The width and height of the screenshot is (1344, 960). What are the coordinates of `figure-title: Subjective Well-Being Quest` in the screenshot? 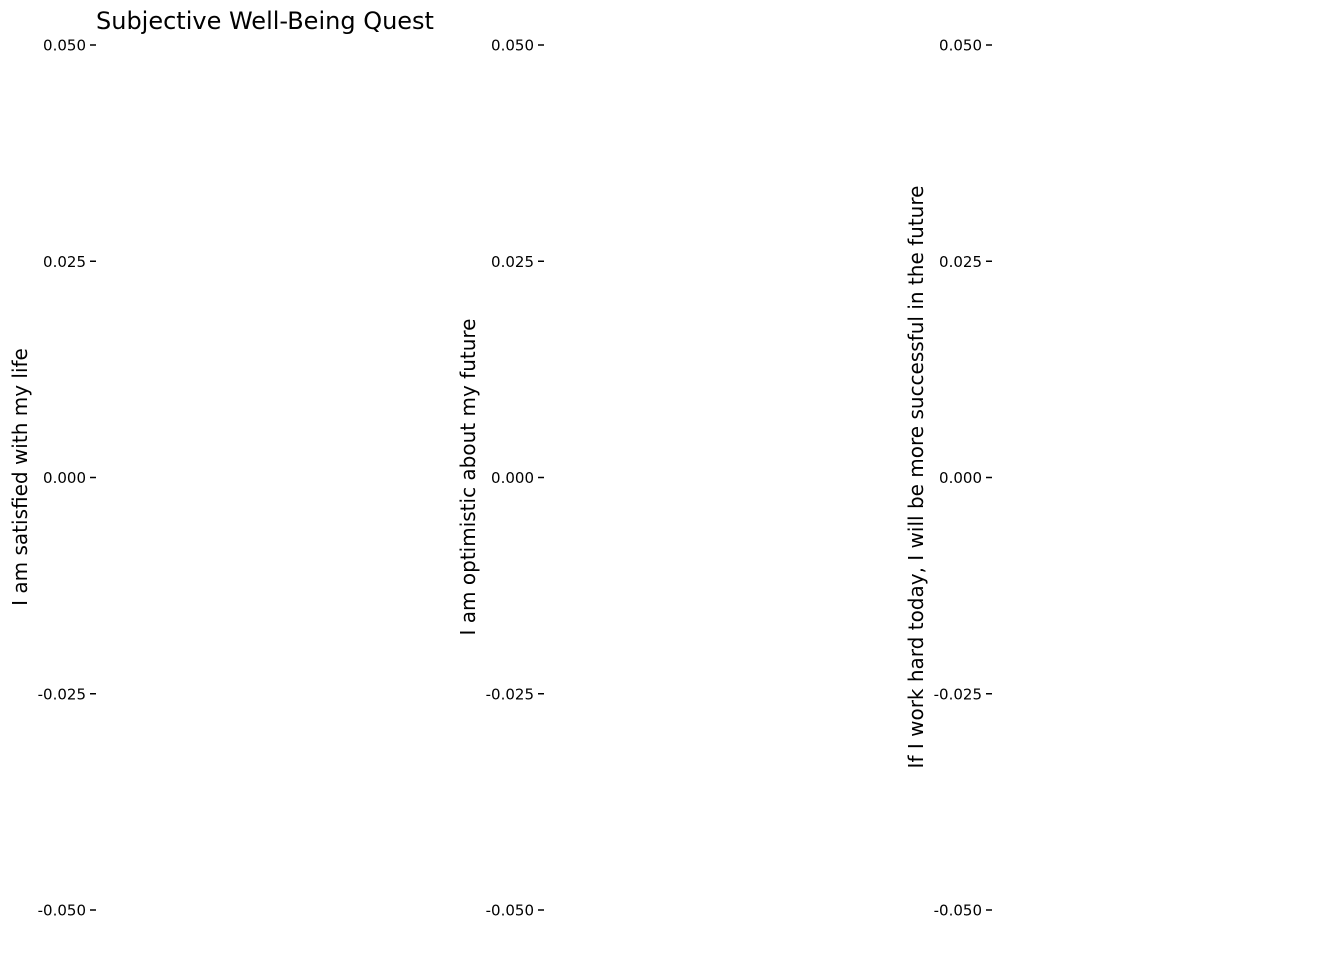 It's located at (265, 21).